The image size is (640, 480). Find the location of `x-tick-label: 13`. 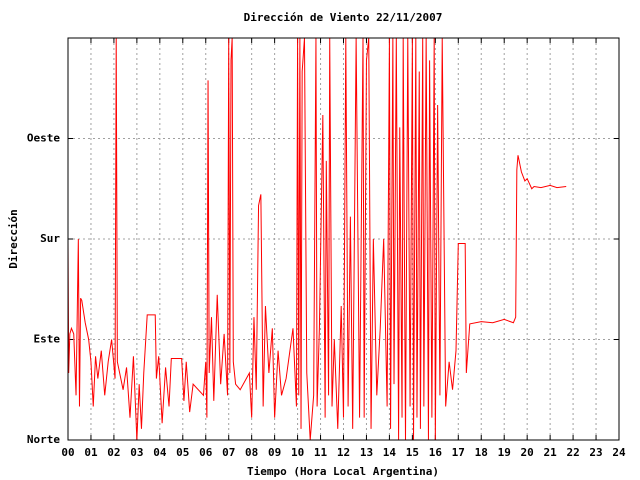

x-tick-label: 13 is located at coordinates (366, 452).